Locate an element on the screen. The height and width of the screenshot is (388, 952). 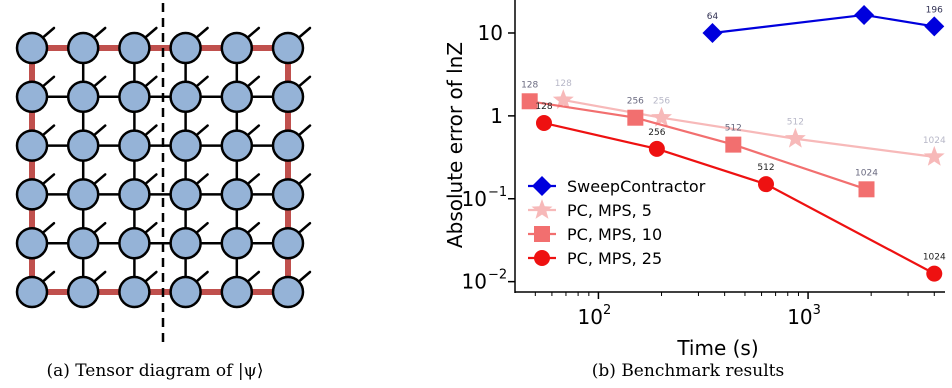
point-label: 64 is located at coordinates (713, 17).